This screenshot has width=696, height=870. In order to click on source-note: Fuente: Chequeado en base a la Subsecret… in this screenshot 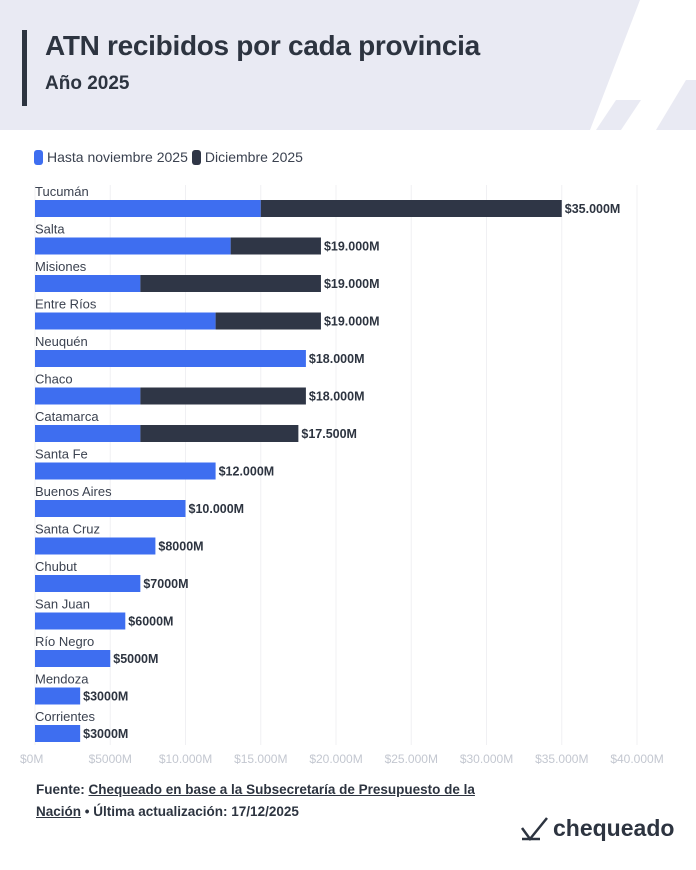, I will do `click(271, 801)`.